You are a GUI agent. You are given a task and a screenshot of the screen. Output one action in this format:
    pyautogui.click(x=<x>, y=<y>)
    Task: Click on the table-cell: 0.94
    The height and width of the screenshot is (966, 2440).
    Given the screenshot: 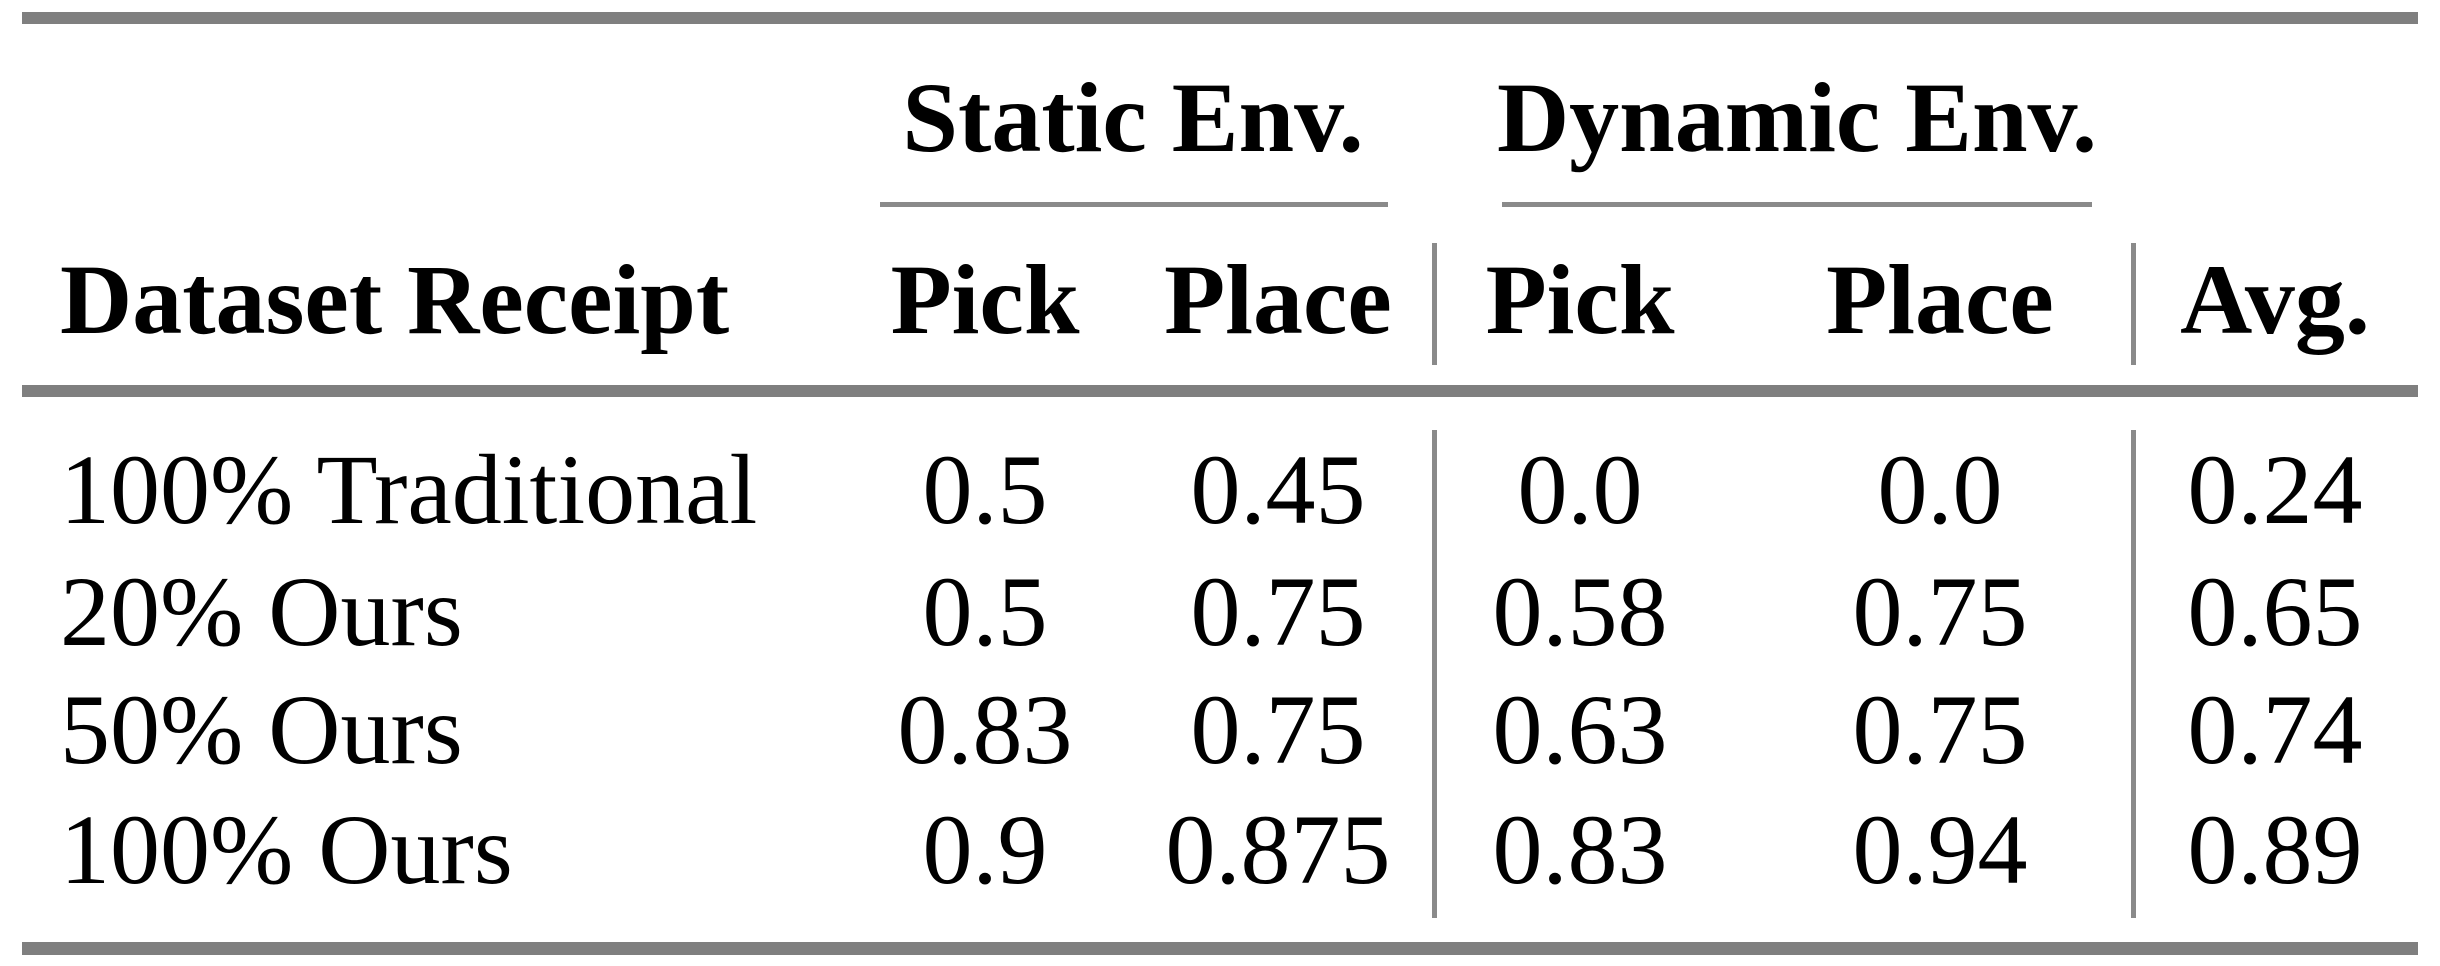 What is the action you would take?
    pyautogui.click(x=1940, y=849)
    